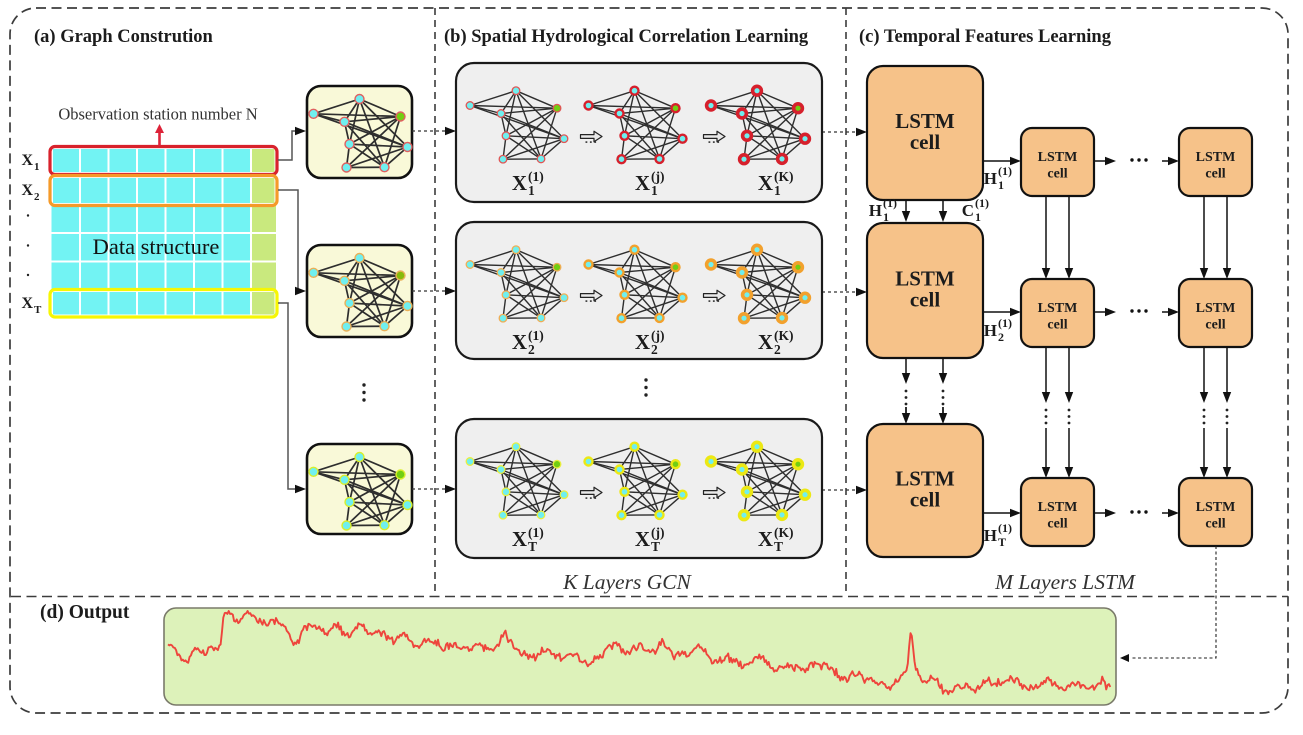 Image resolution: width=1303 pixels, height=735 pixels. Describe the element at coordinates (1065, 582) in the screenshot. I see `svg-text: M Layers LSTM` at that location.